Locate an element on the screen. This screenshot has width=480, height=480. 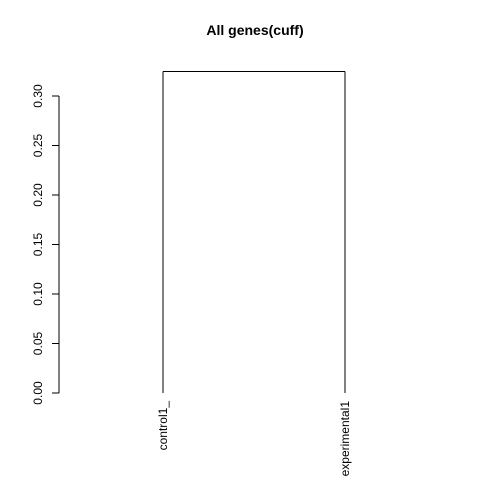
y-tick-label: 0.10 is located at coordinates (38, 294).